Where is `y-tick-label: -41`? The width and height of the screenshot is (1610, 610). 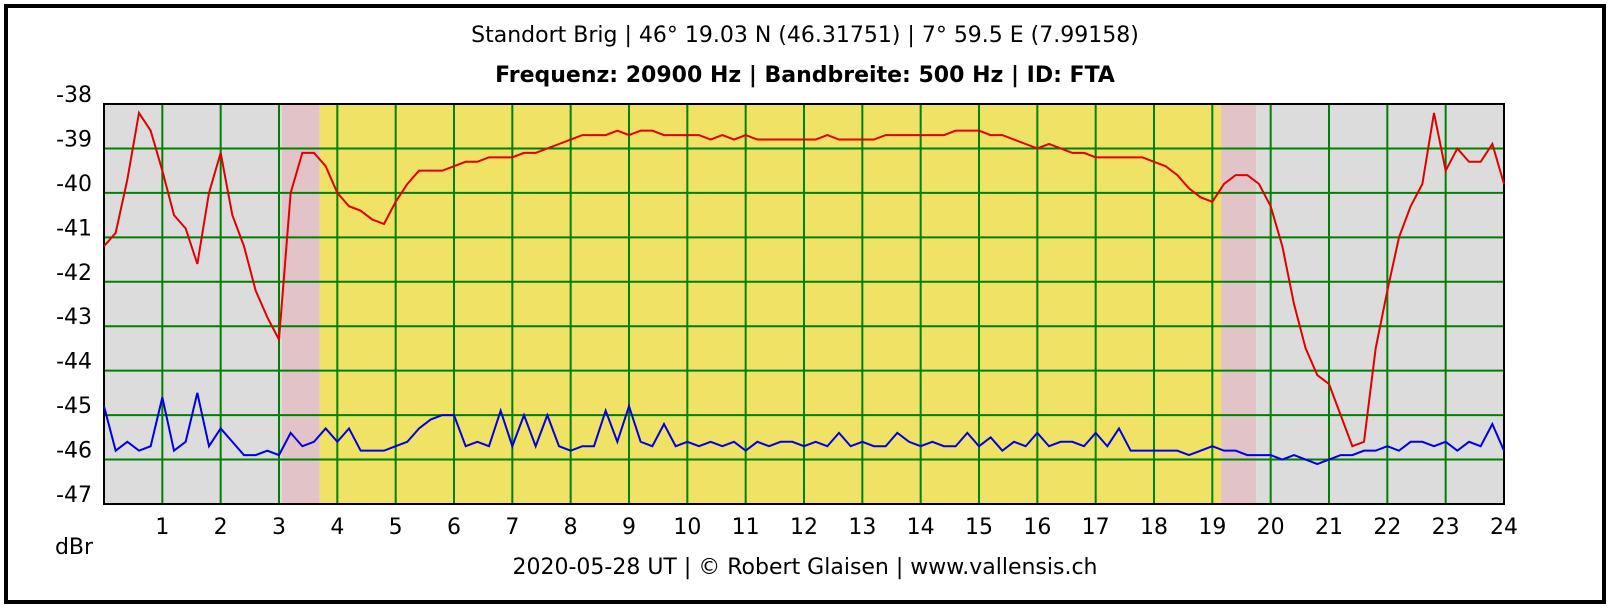 y-tick-label: -41 is located at coordinates (74, 228).